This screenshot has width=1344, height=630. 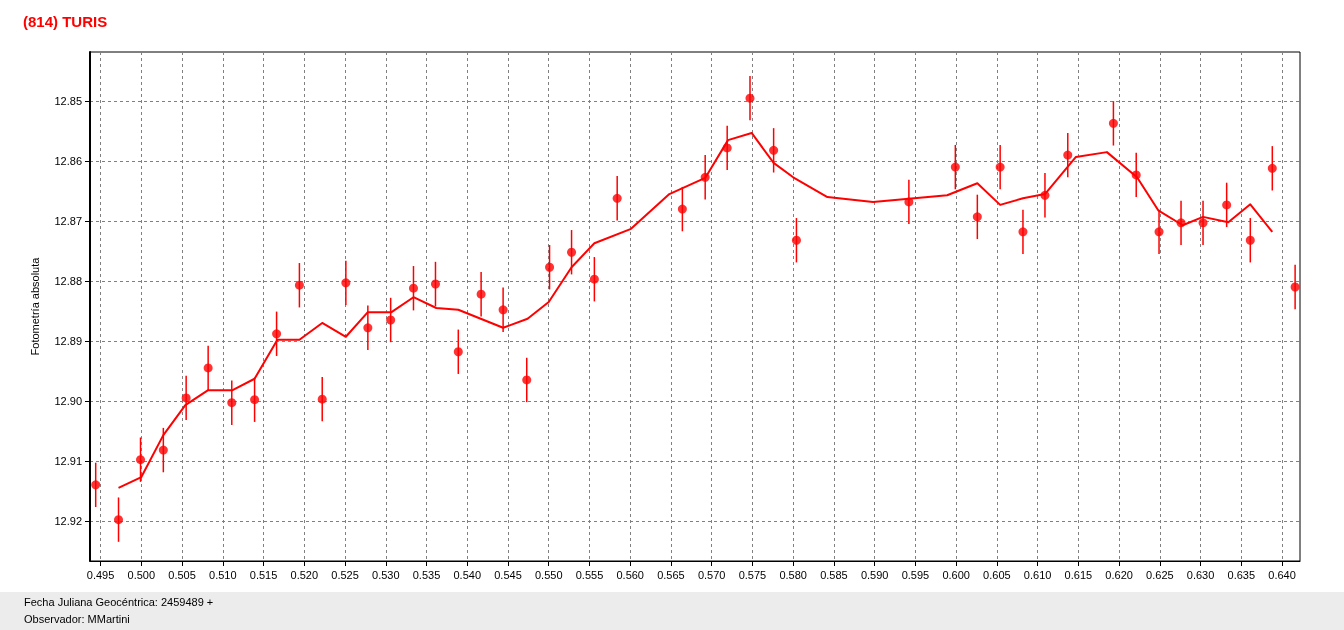 I want to click on y-tick-label: 12.92, so click(x=68, y=520).